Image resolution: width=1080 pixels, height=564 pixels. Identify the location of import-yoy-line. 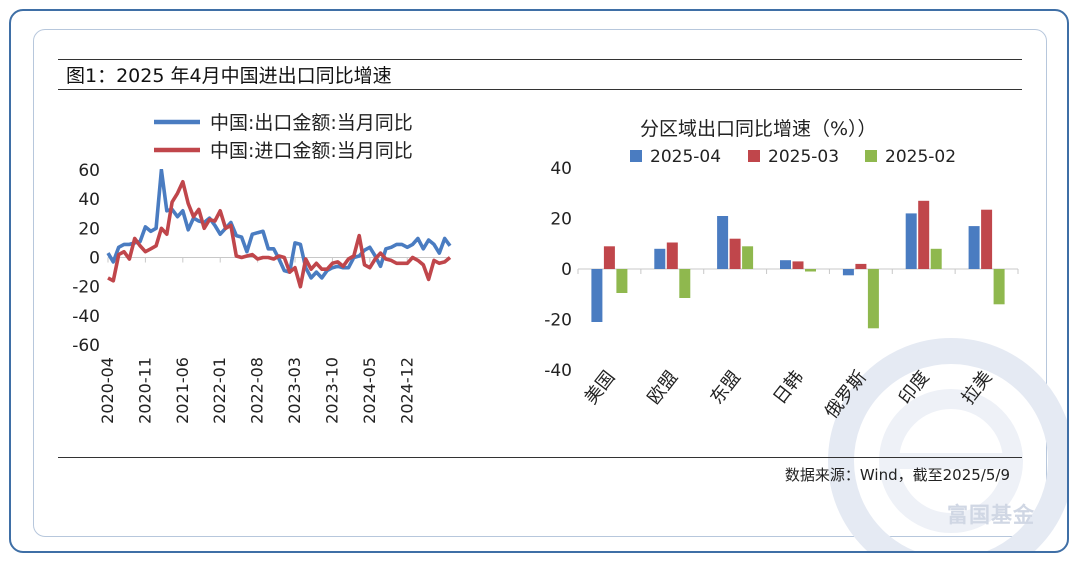
(279, 234).